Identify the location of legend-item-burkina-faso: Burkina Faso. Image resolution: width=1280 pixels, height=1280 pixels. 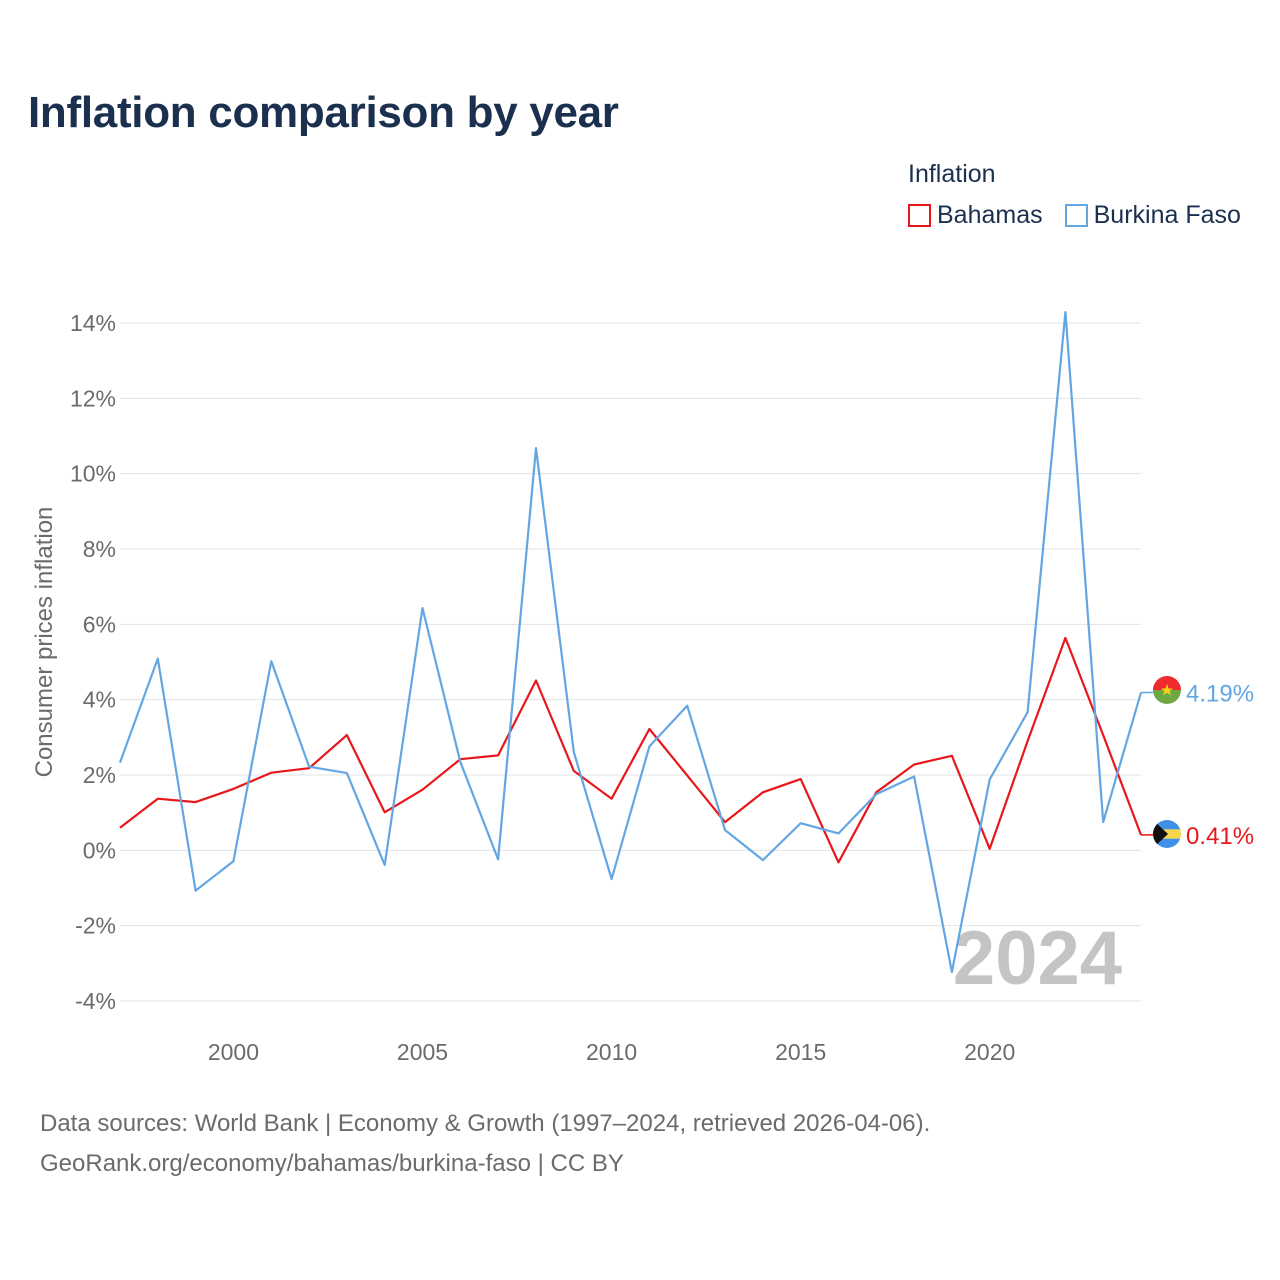
(1152, 215).